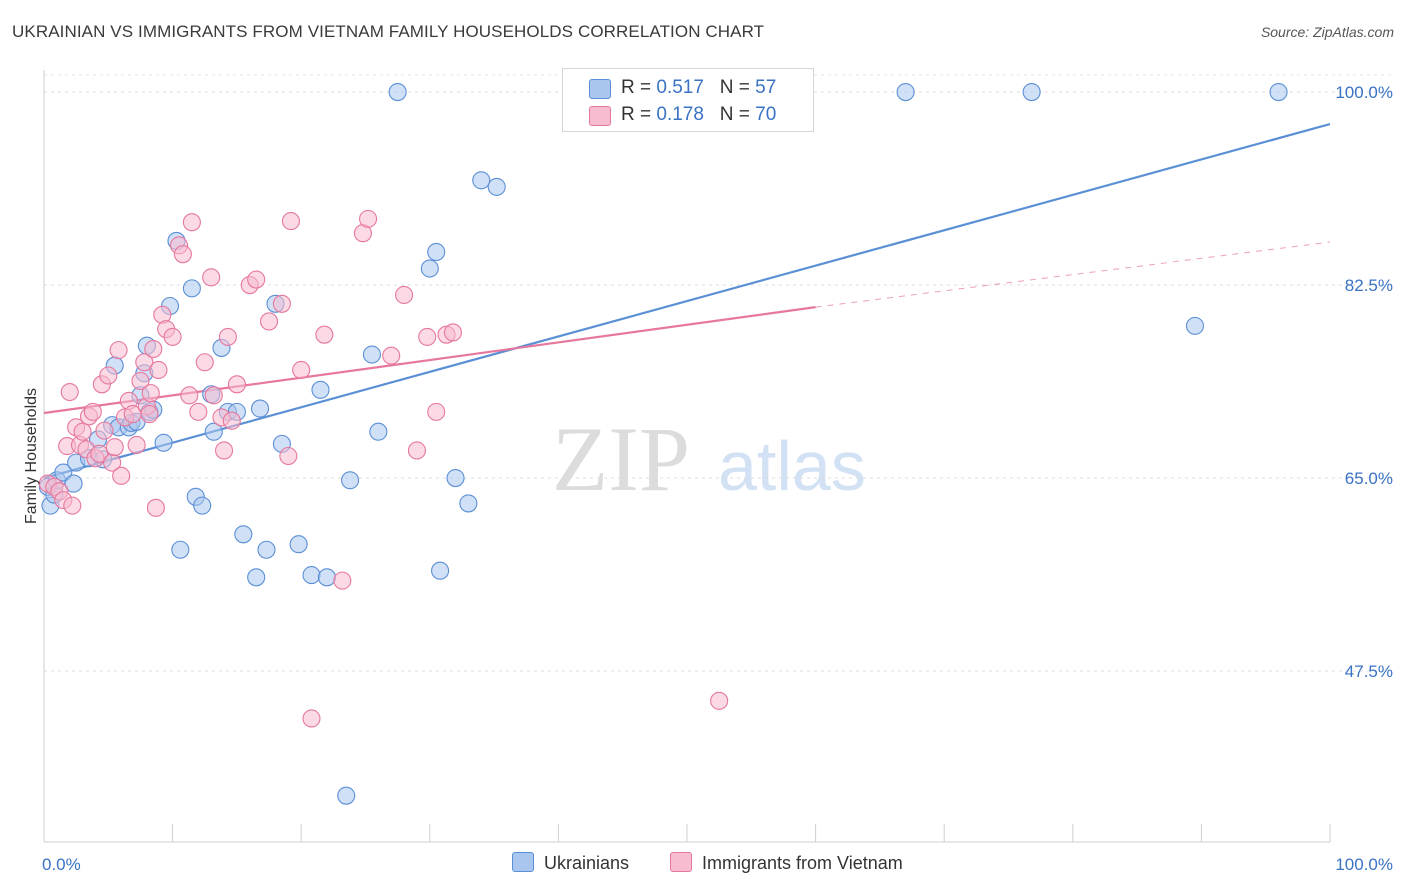 The height and width of the screenshot is (892, 1406). What do you see at coordinates (681, 862) in the screenshot?
I see `bottom-legend-swatch-vietnam` at bounding box center [681, 862].